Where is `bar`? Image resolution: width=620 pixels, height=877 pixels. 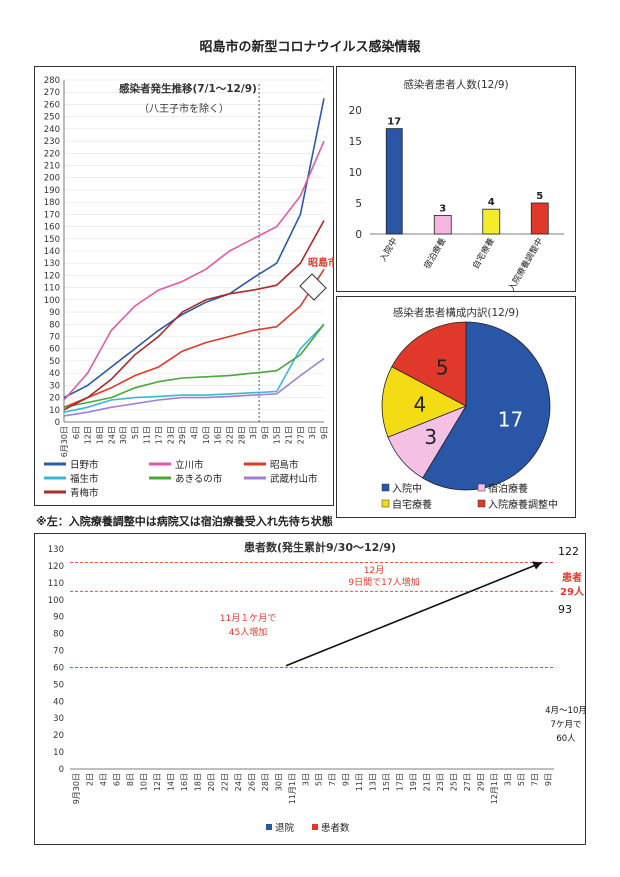 bar is located at coordinates (539, 218).